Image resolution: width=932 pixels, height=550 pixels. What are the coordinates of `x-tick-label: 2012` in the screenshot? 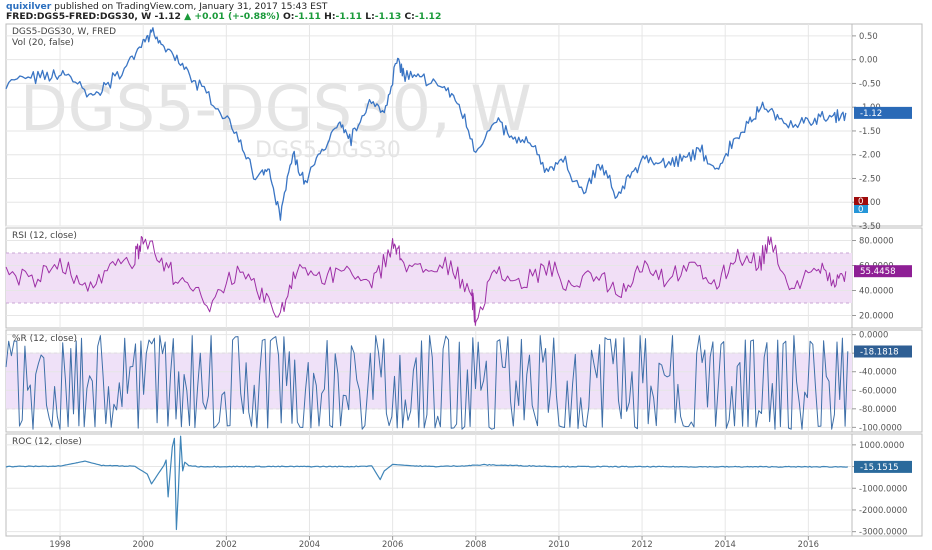 It's located at (641, 544).